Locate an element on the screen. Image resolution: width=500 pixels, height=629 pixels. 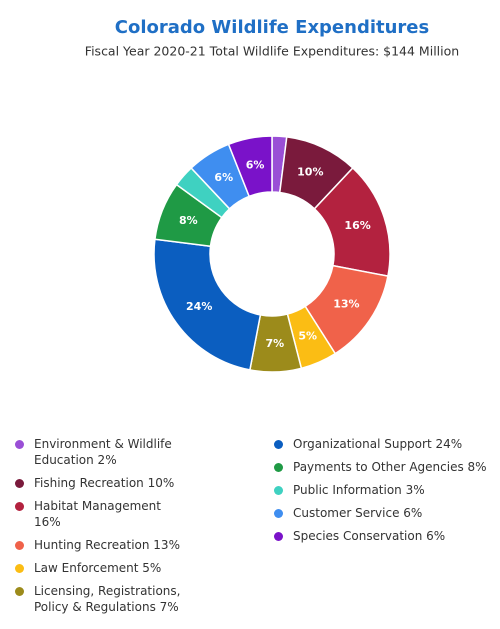
legend-label: Organizational Support 24% is located at coordinates (378, 444).